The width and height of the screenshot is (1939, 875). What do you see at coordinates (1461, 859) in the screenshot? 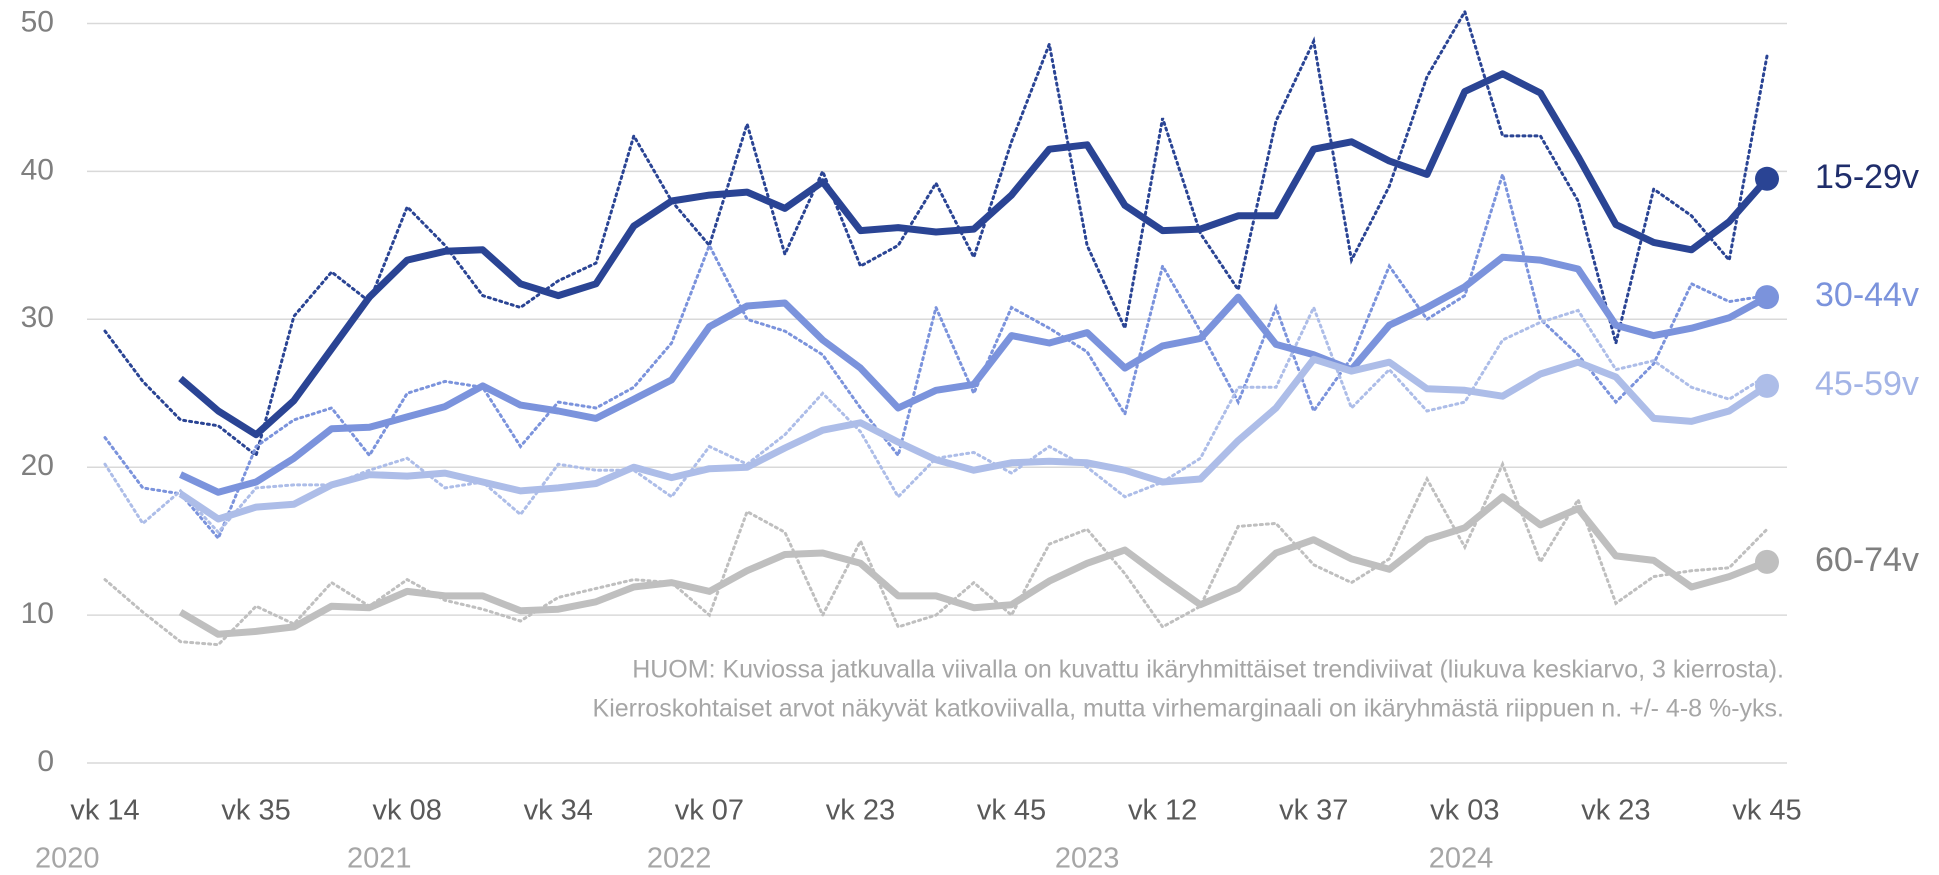
I see `year-label: 2024` at bounding box center [1461, 859].